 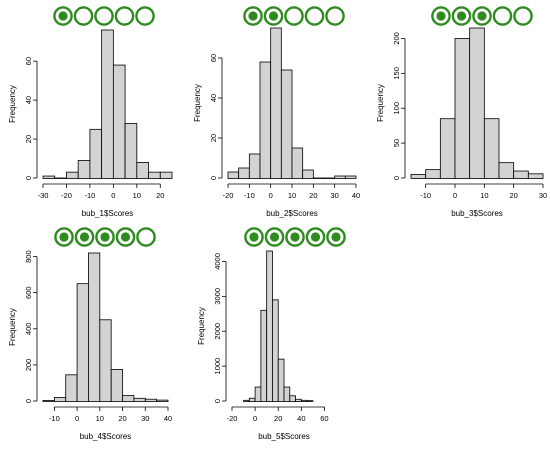 I want to click on x-axis-title: bub_2$Scores, so click(x=292, y=213).